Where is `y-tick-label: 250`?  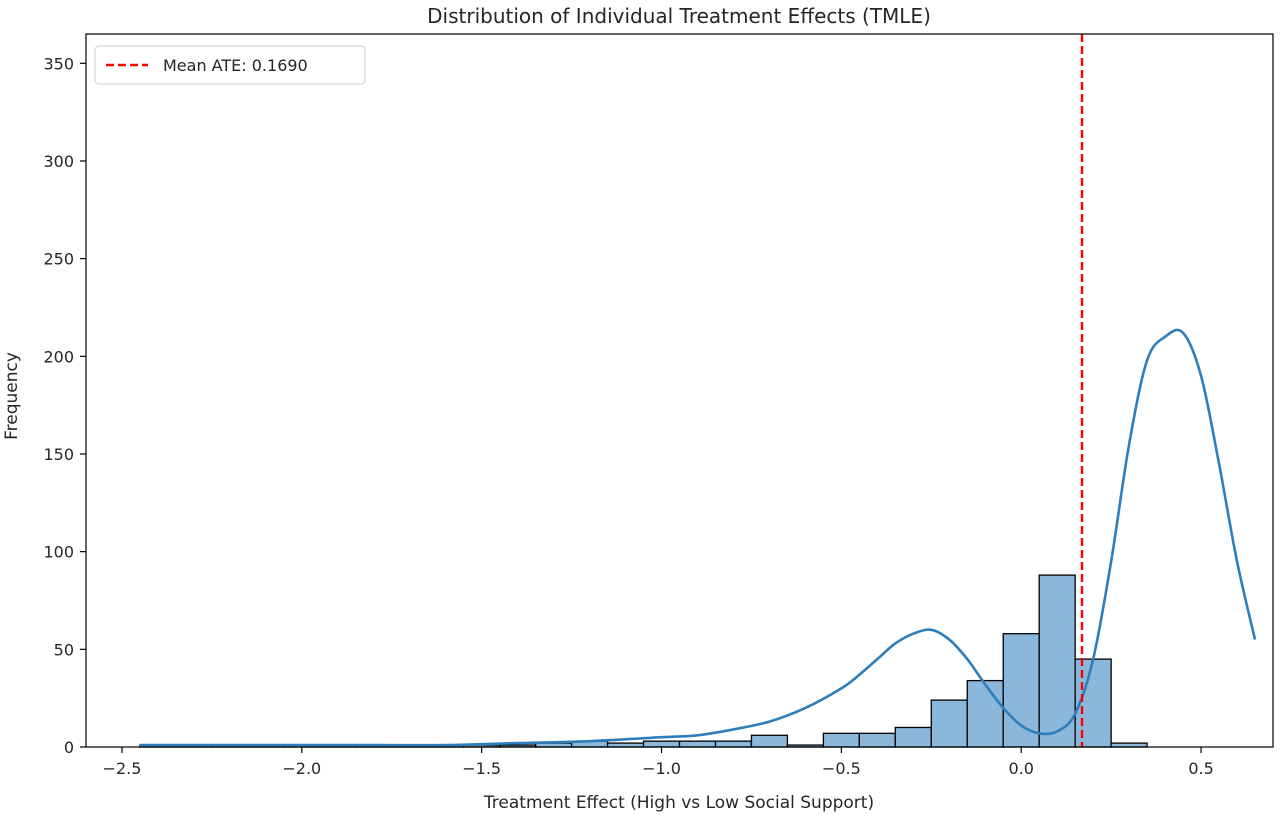 y-tick-label: 250 is located at coordinates (58, 259).